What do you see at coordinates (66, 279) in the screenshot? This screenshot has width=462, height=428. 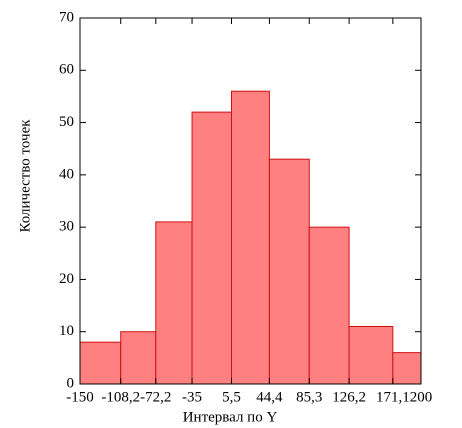 I see `y-tick-label: 20` at bounding box center [66, 279].